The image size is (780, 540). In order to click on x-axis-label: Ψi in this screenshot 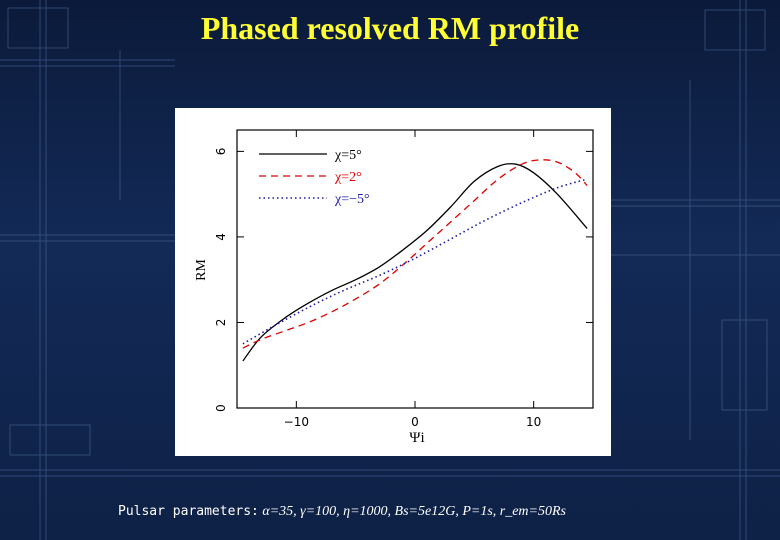, I will do `click(416, 438)`.